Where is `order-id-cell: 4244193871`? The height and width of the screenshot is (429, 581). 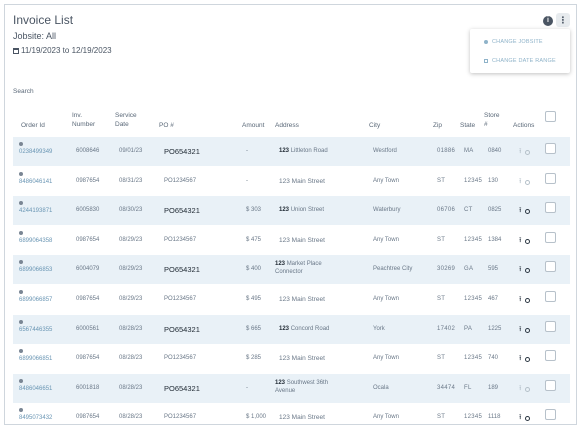
order-id-cell: 4244193871 is located at coordinates (35, 207).